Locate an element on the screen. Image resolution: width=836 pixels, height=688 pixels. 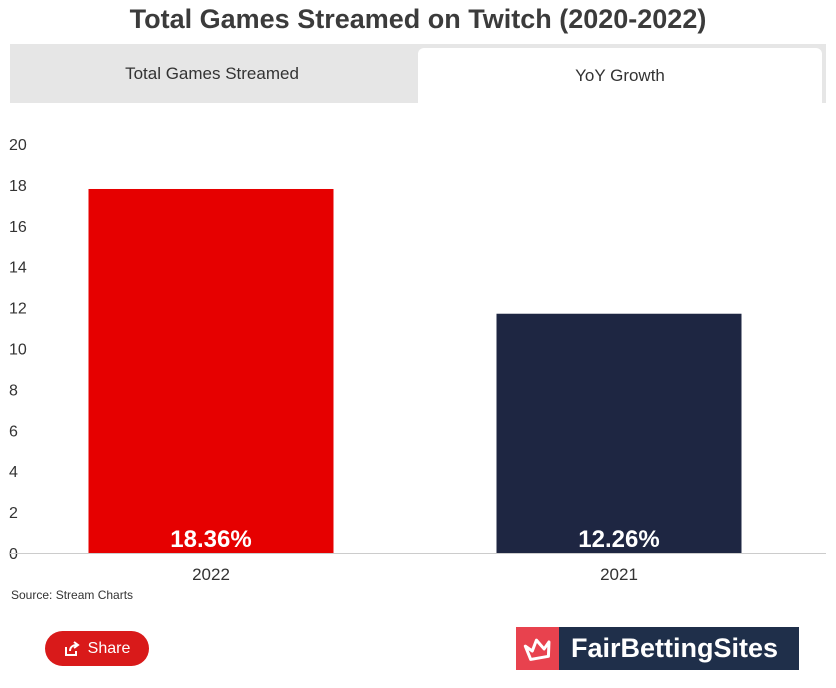
y-tick-label: 14 is located at coordinates (18, 268).